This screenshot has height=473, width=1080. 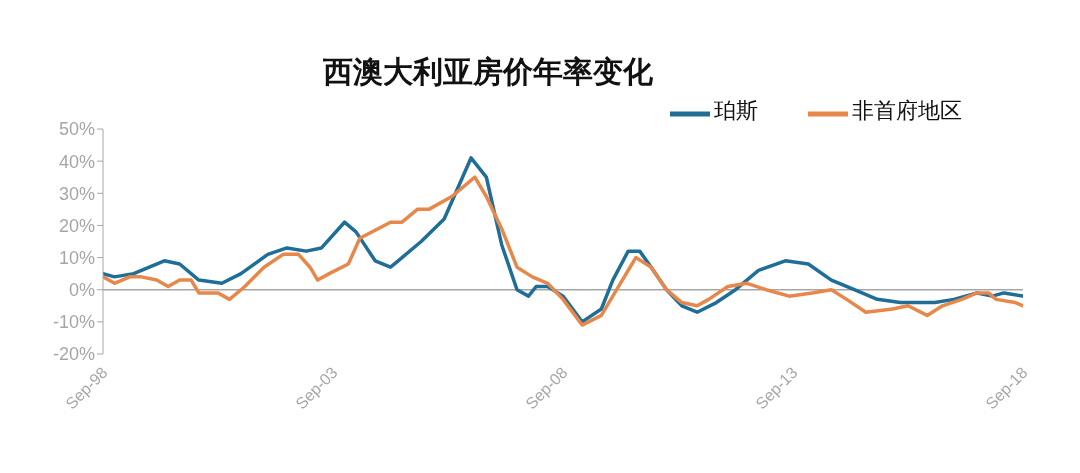 What do you see at coordinates (76, 161) in the screenshot?
I see `y-tick-label: 40%` at bounding box center [76, 161].